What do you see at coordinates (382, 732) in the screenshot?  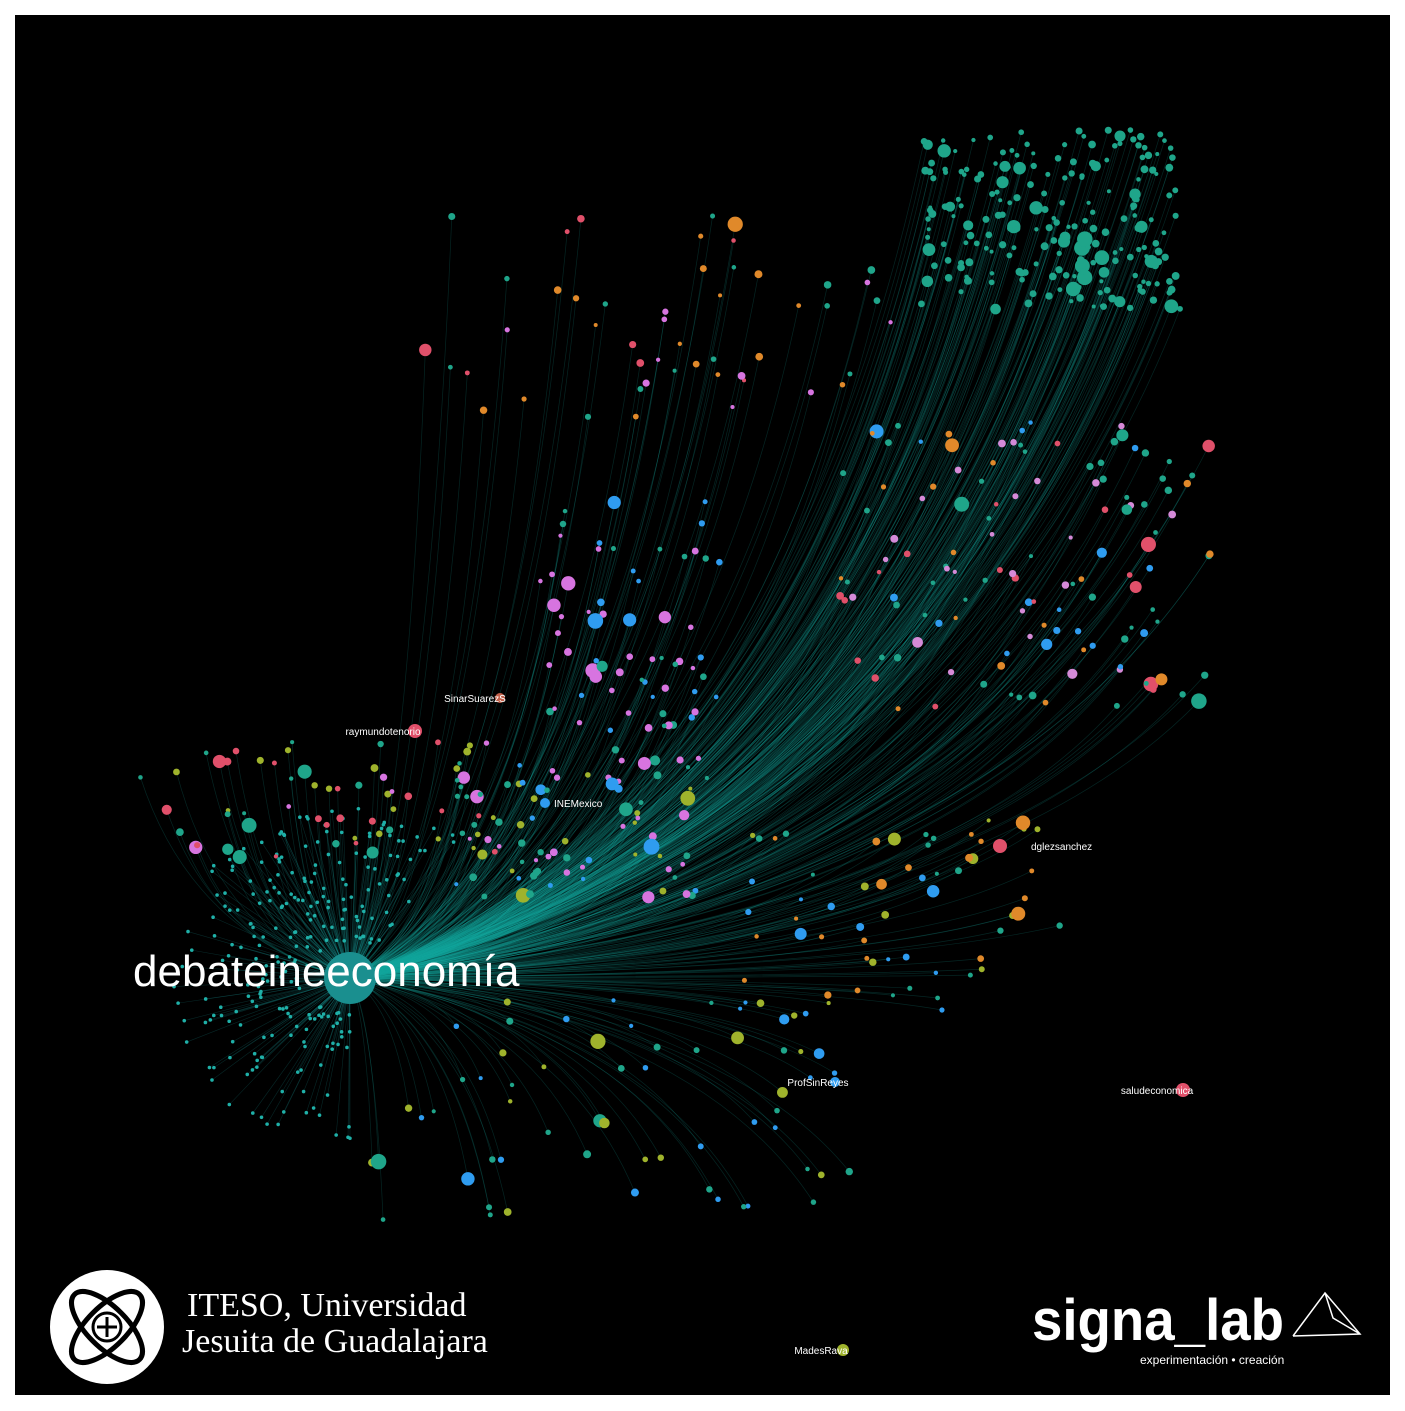 I see `node-label: raymundotenorio` at bounding box center [382, 732].